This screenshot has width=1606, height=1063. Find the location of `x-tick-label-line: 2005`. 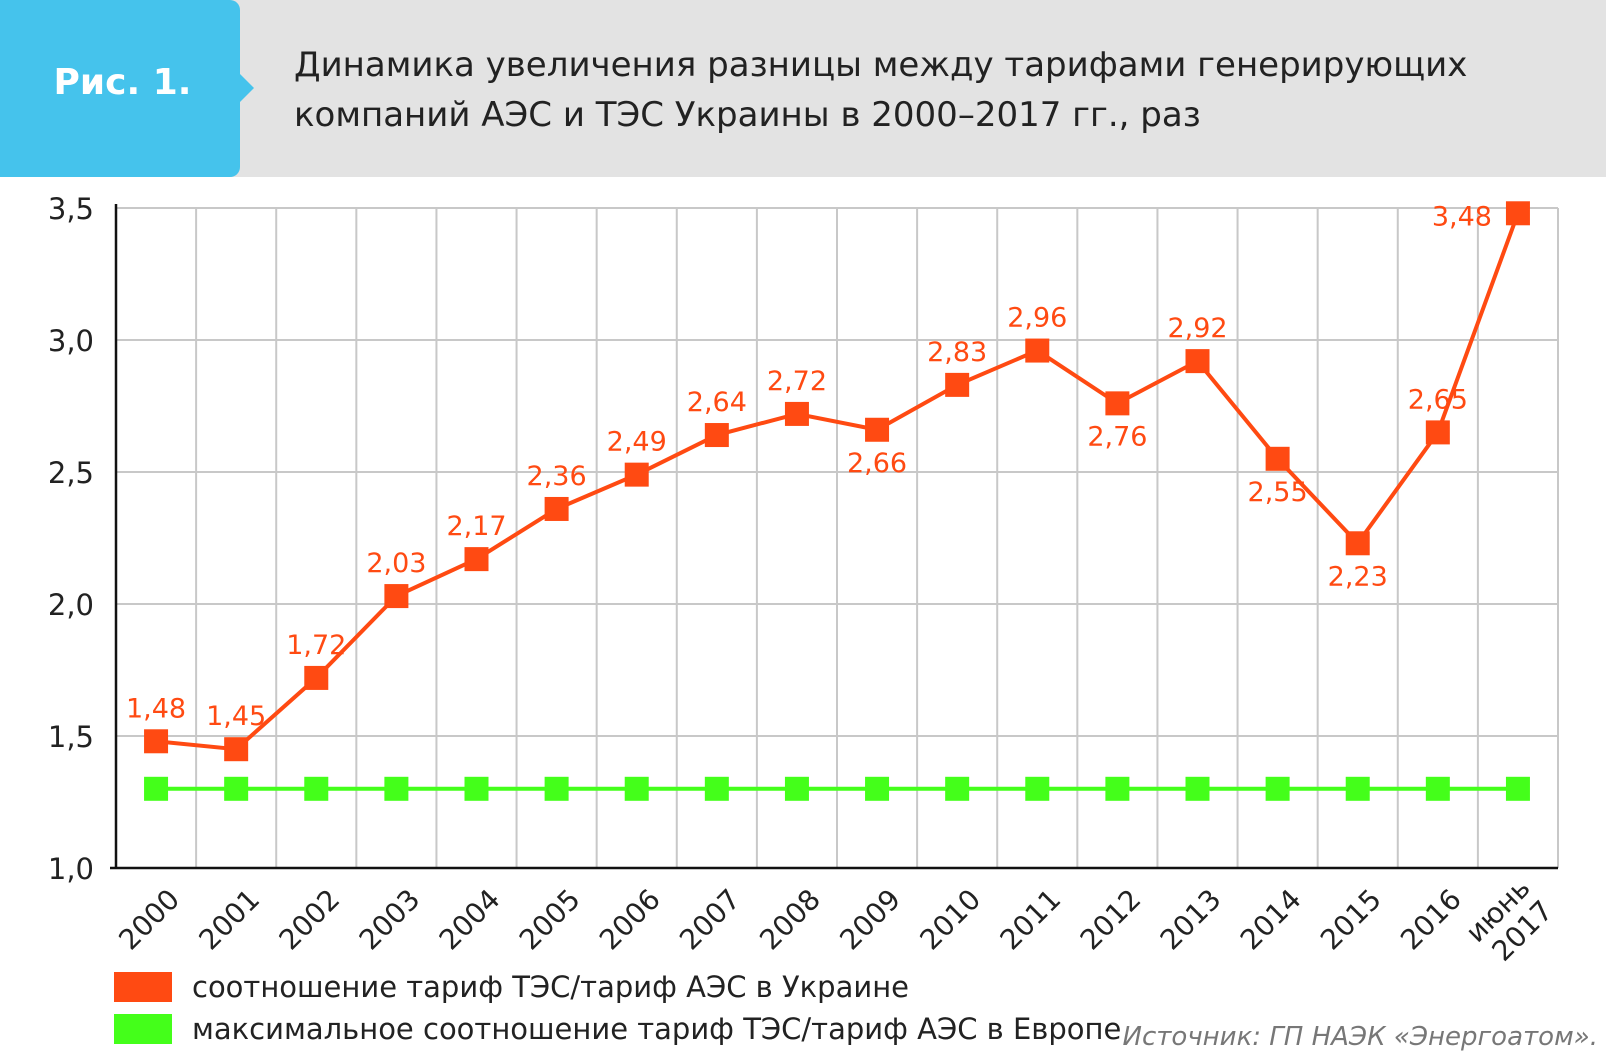

x-tick-label-line: 2005 is located at coordinates (550, 920).